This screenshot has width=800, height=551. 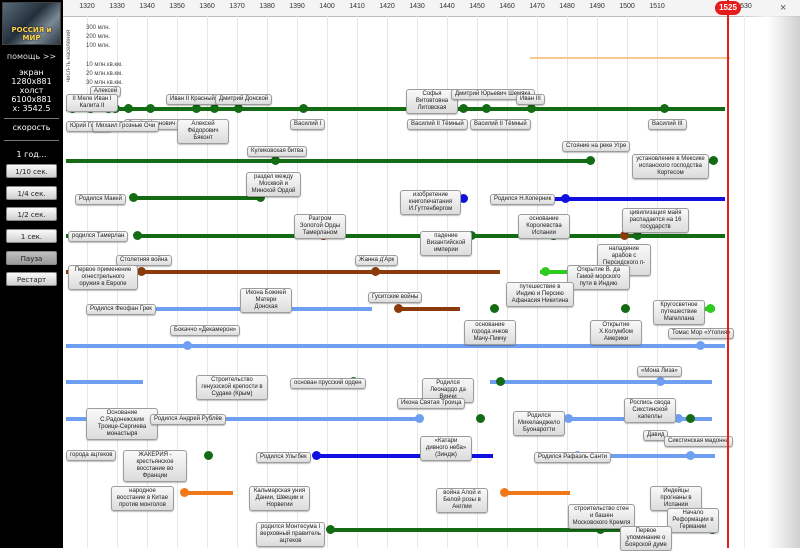 What do you see at coordinates (283, 457) in the screenshot?
I see `event-label: Родился Ульгбек` at bounding box center [283, 457].